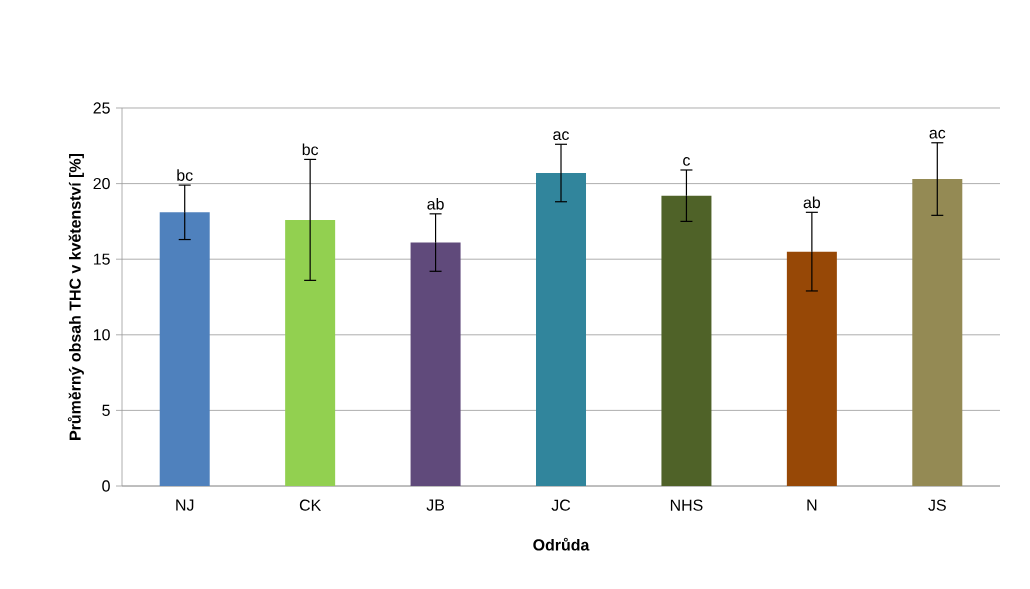 The image size is (1030, 589). I want to click on annotation: c, so click(686, 161).